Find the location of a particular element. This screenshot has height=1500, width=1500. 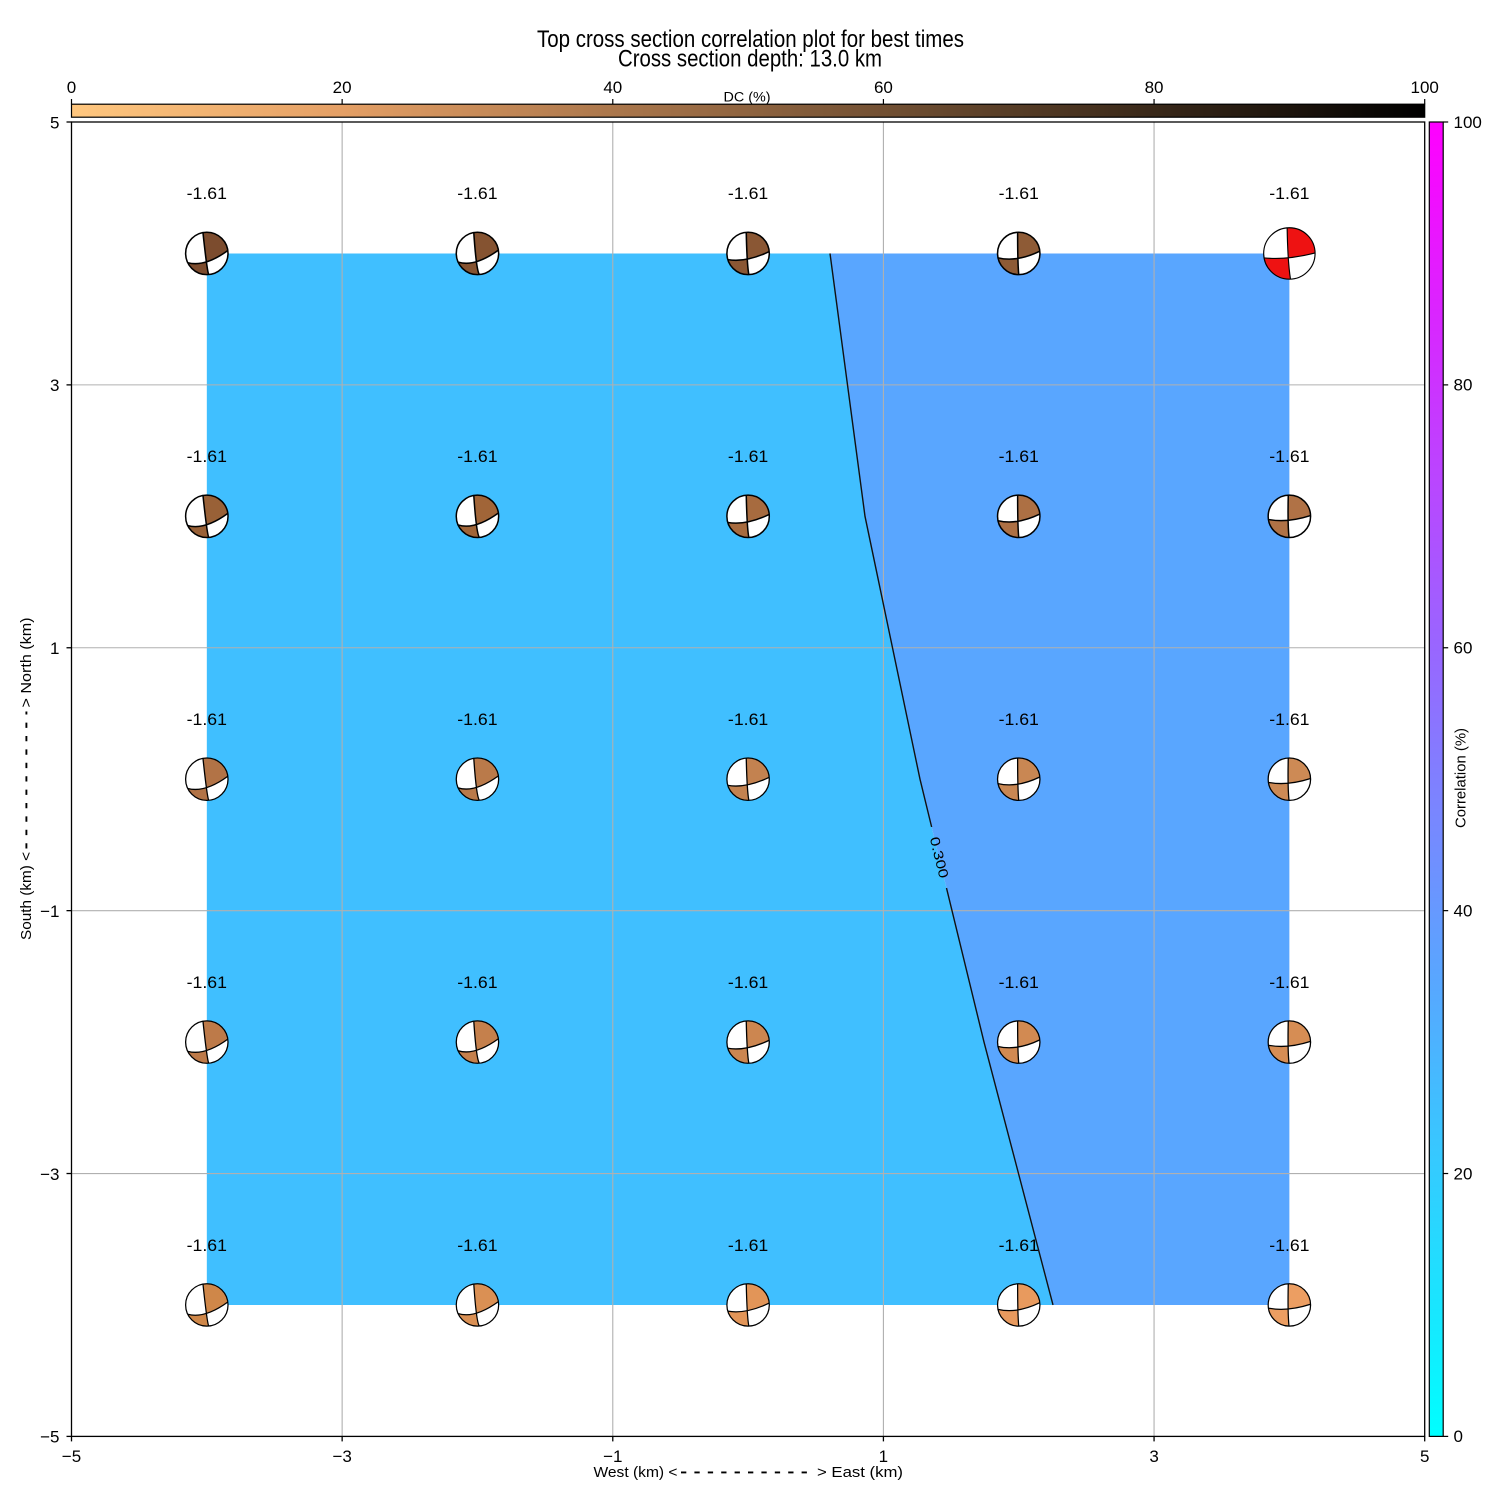

svg-text: > North (km) is located at coordinates (26, 663).